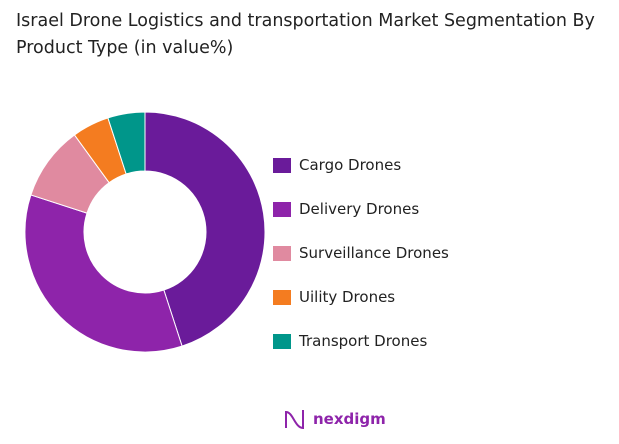 Image resolution: width=619 pixels, height=444 pixels. What do you see at coordinates (350, 165) in the screenshot?
I see `legend-label: Cargo Drones` at bounding box center [350, 165].